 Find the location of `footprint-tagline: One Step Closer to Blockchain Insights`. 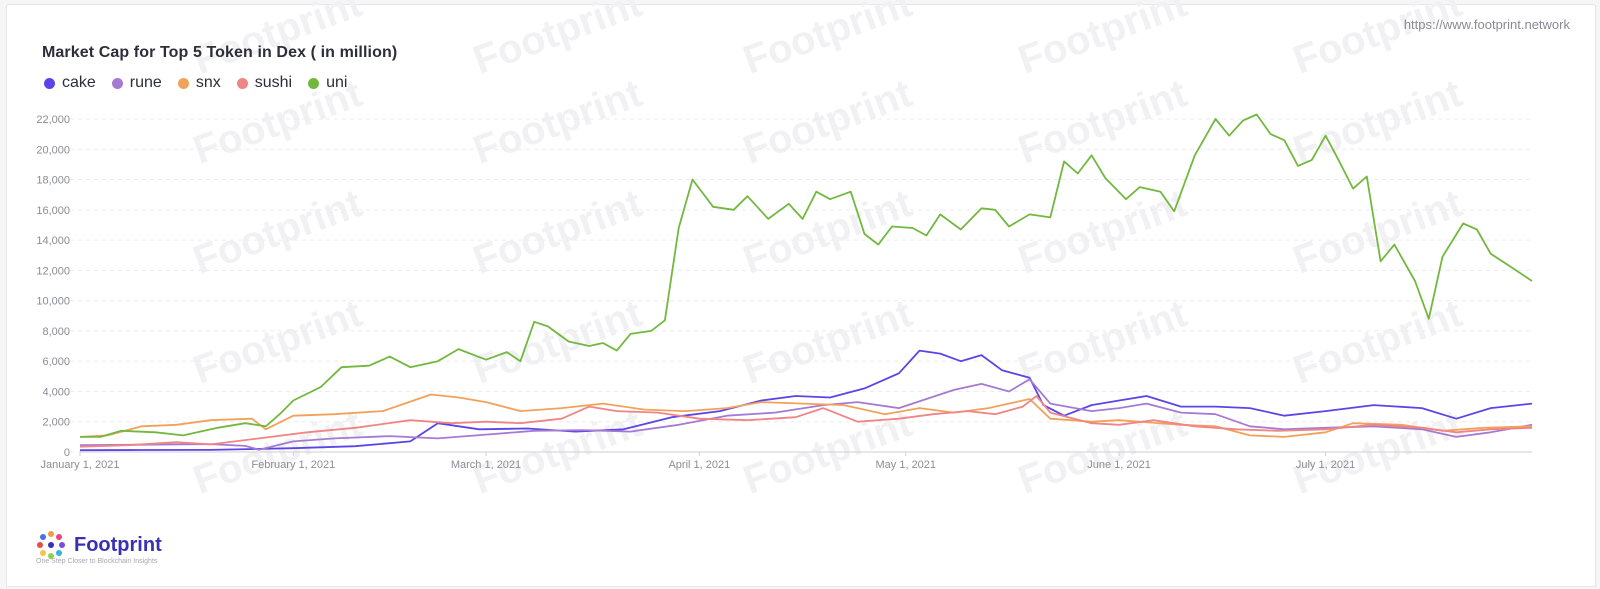

footprint-tagline: One Step Closer to Blockchain Insights is located at coordinates (97, 561).